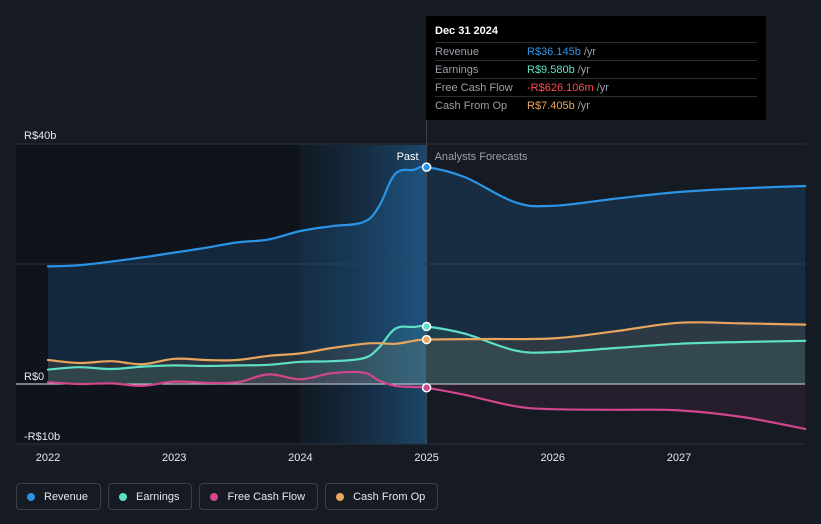  I want to click on tooltip-value: R$9.580b, so click(551, 69).